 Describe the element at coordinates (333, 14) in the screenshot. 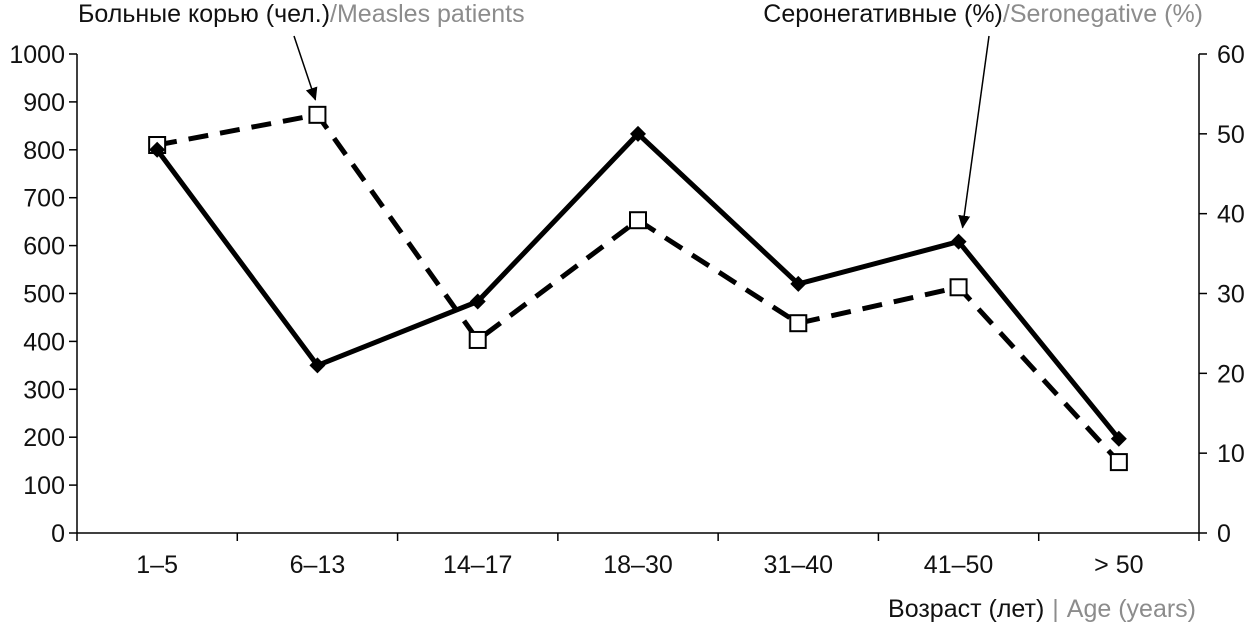

I see `legend-measles-sep: /` at that location.